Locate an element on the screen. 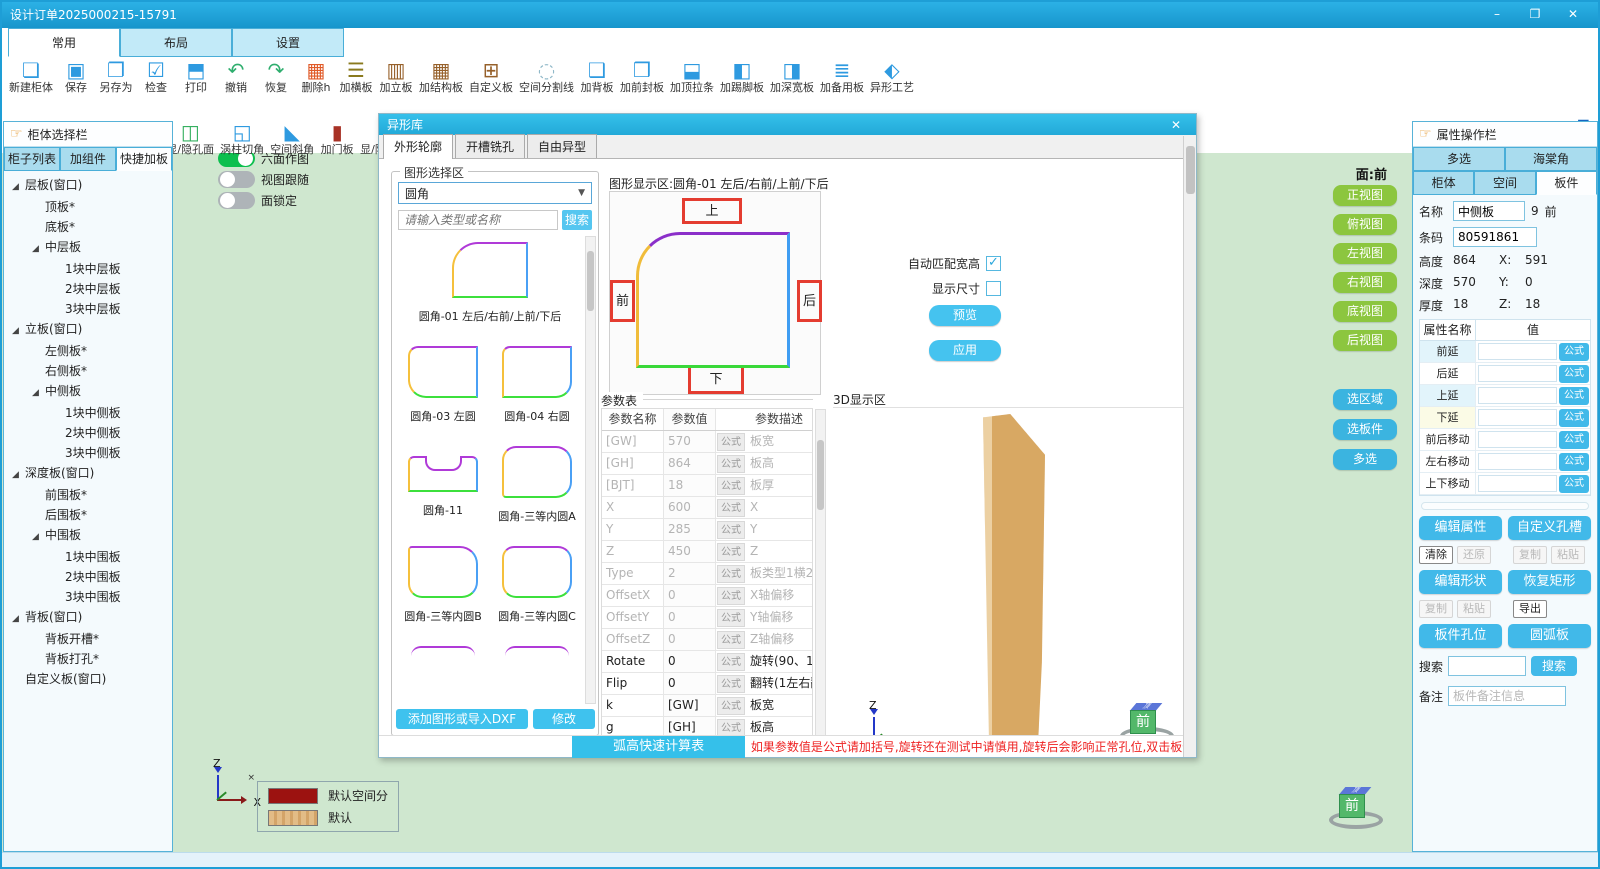 The height and width of the screenshot is (869, 1600). note-input is located at coordinates (1507, 696).